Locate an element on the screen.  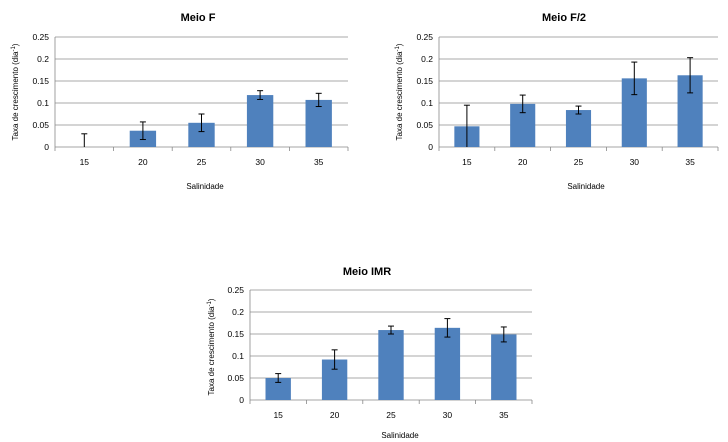
chart-title: Meio F is located at coordinates (198, 18).